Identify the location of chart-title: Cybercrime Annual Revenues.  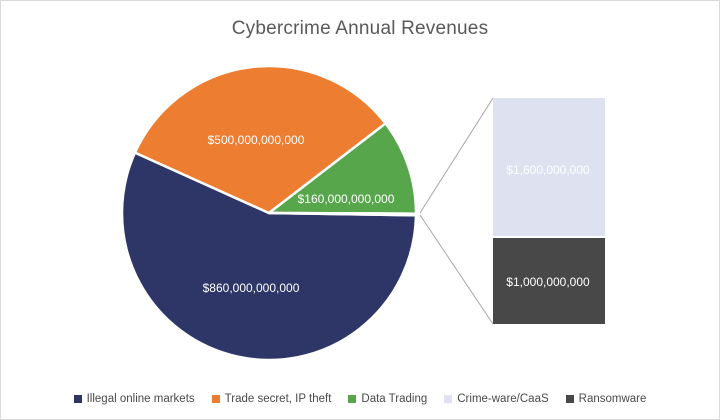
(360, 28).